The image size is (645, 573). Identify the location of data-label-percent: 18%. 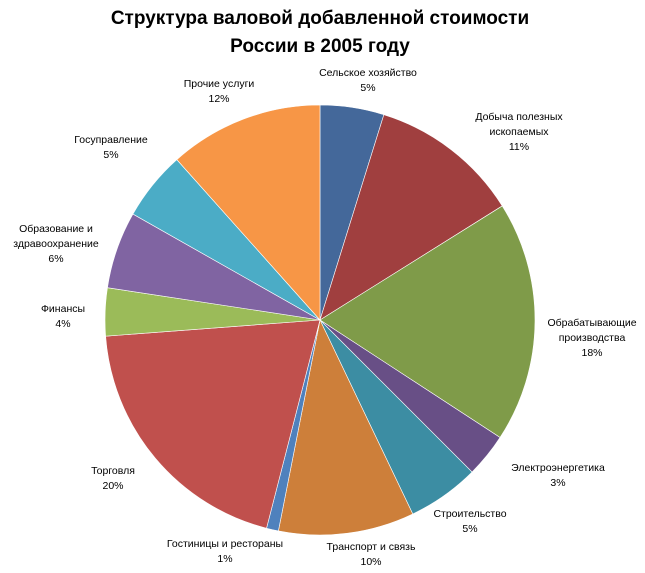
(591, 353).